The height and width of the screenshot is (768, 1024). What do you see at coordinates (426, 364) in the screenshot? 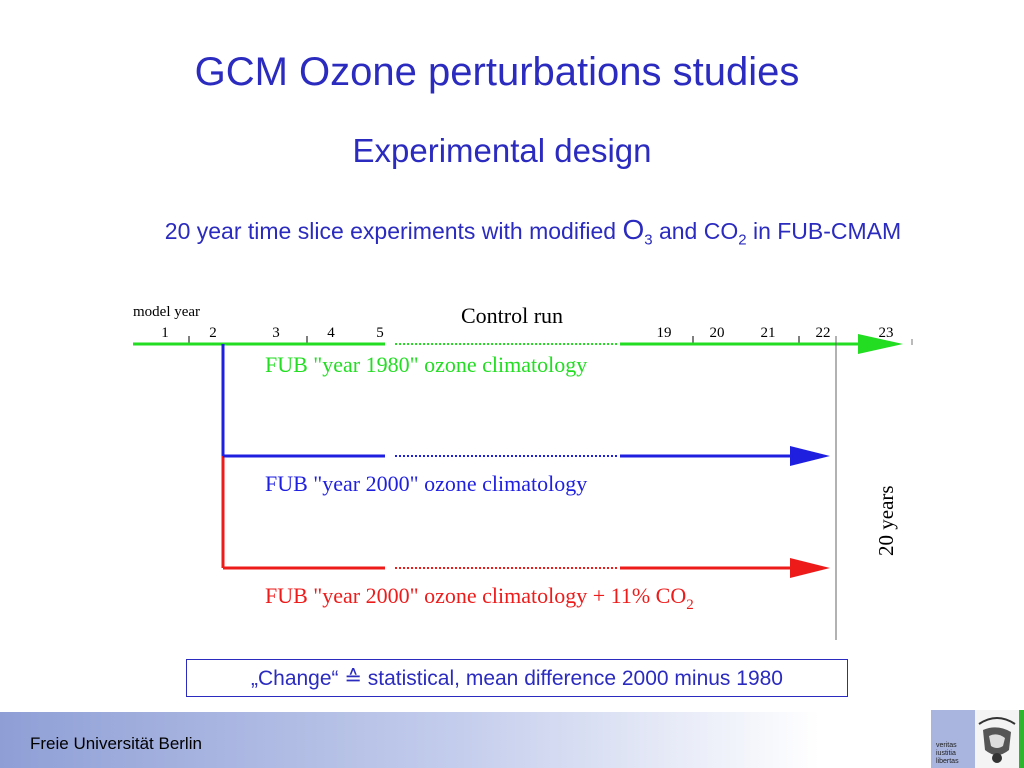
I see `run-label-control: FUB "year 1980" ozone climatology` at bounding box center [426, 364].